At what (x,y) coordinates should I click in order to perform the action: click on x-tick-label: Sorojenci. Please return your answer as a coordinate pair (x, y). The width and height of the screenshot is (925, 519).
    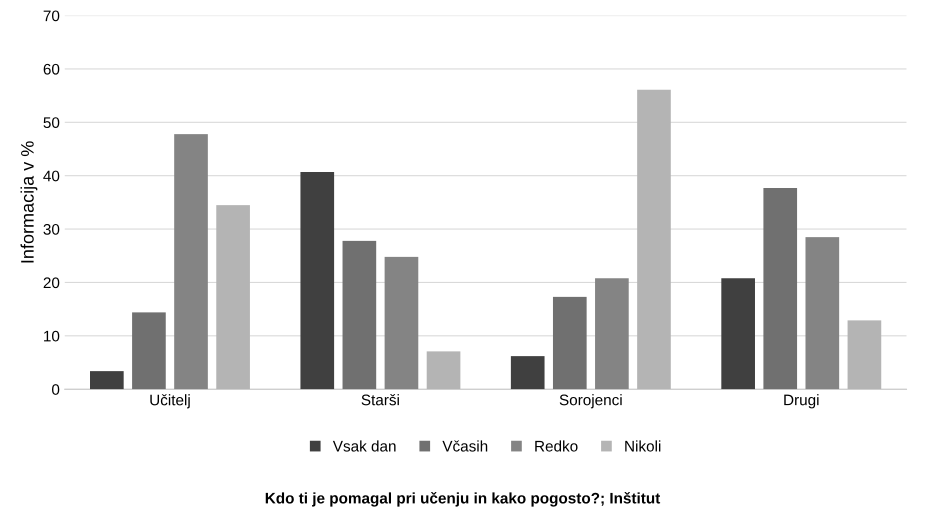
    Looking at the image, I should click on (591, 401).